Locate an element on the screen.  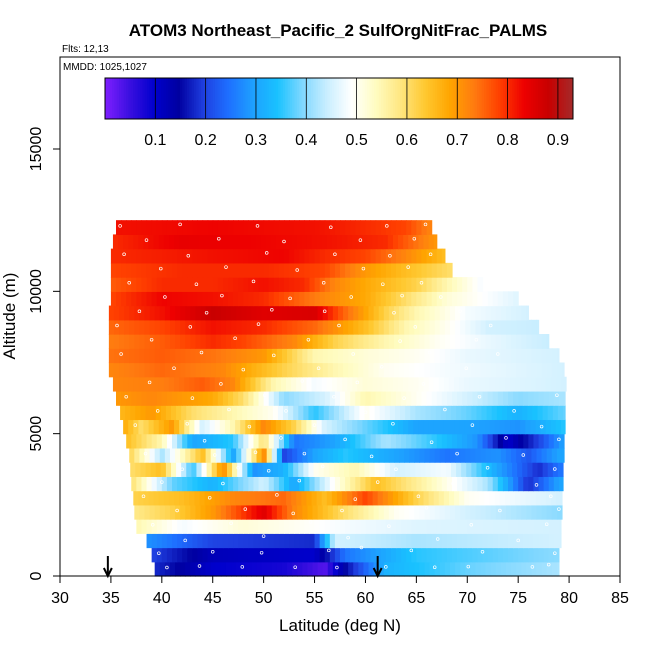
x-tick-label: 35 is located at coordinates (111, 598).